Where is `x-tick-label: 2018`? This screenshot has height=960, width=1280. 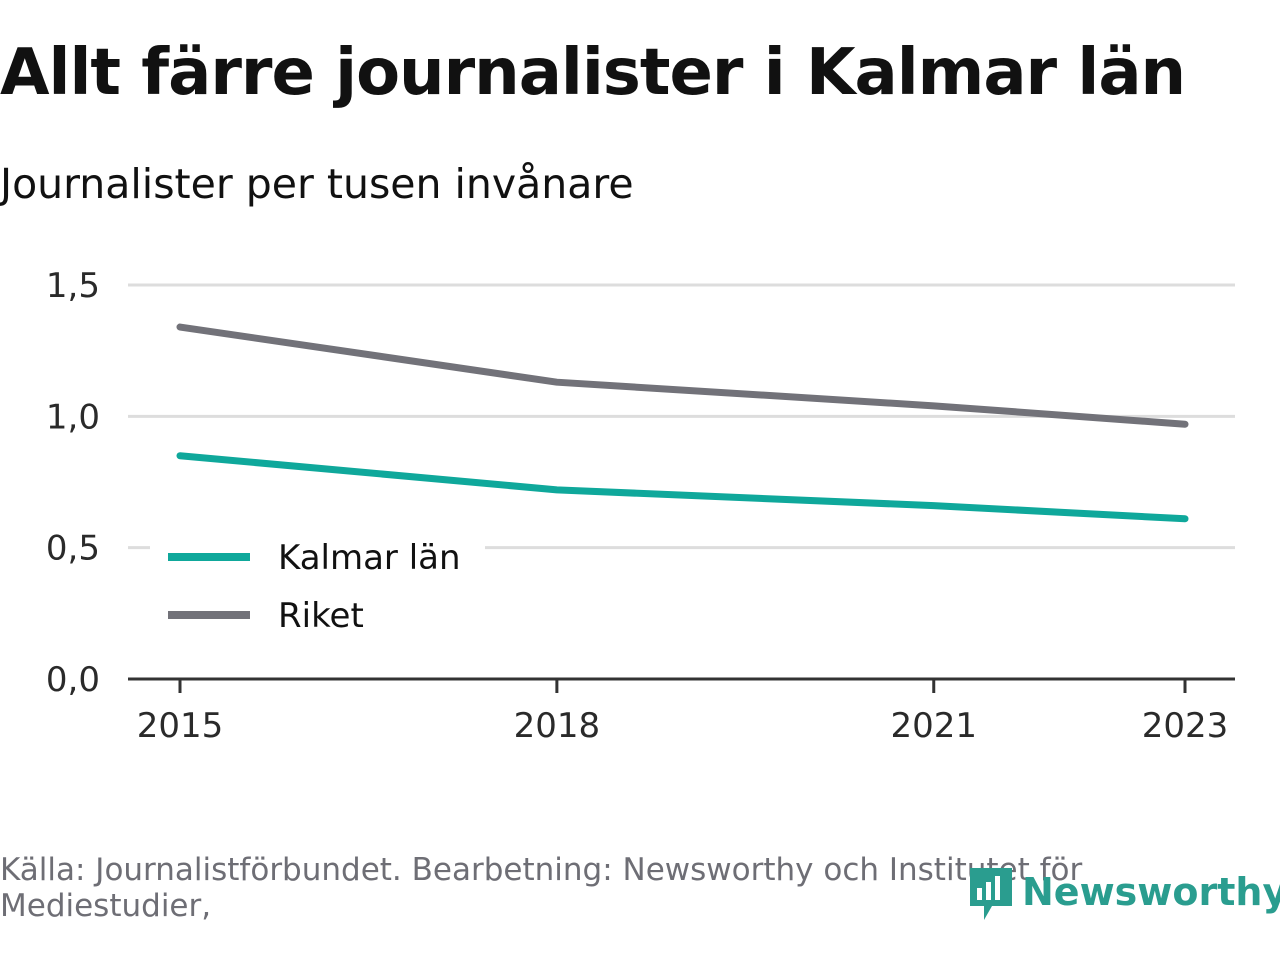 x-tick-label: 2018 is located at coordinates (557, 726).